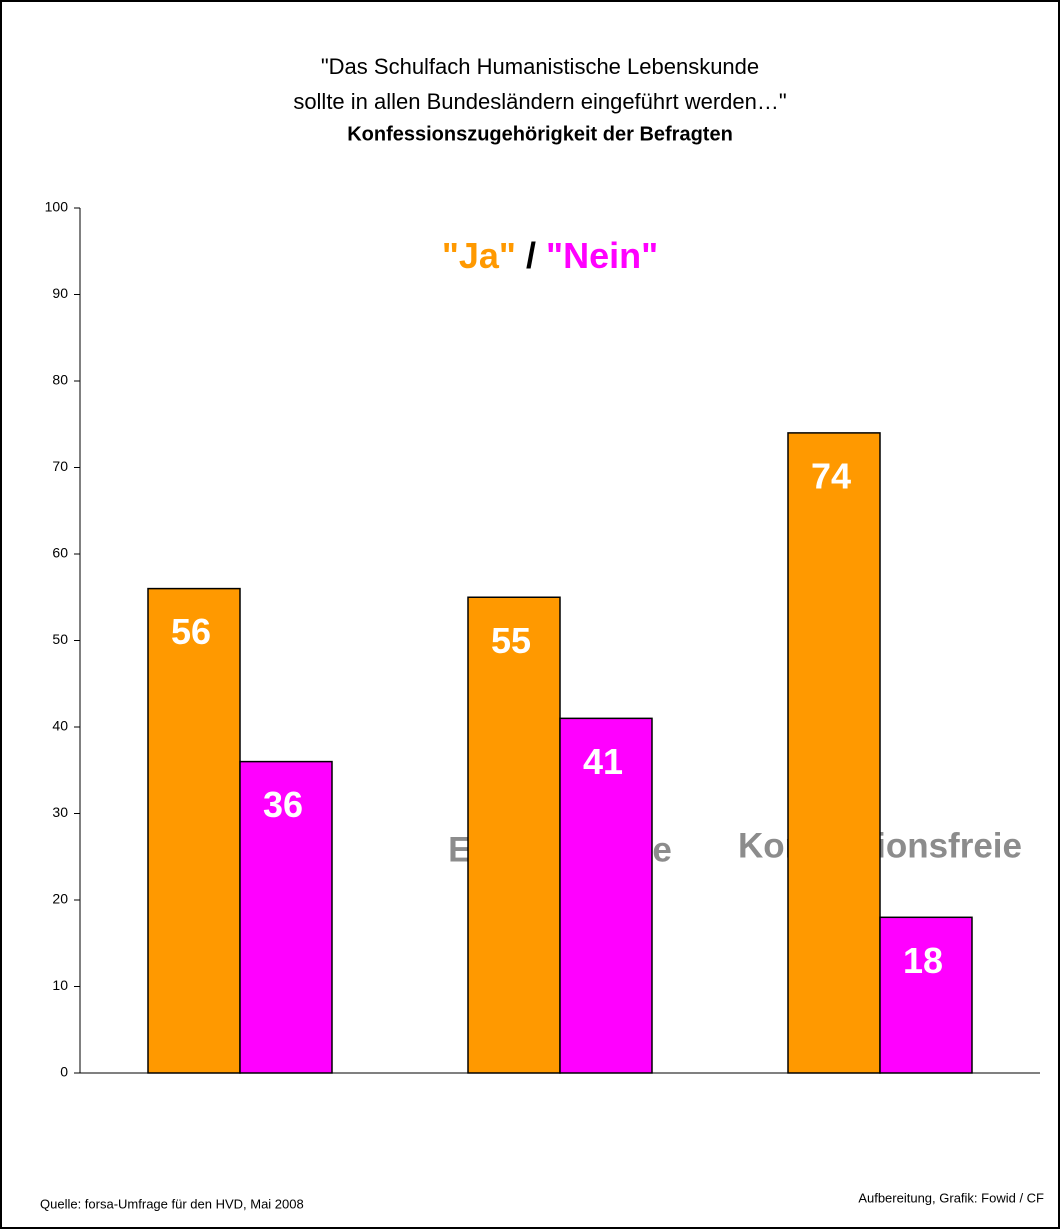  Describe the element at coordinates (479, 255) in the screenshot. I see `legend-entry: "Ja"` at that location.